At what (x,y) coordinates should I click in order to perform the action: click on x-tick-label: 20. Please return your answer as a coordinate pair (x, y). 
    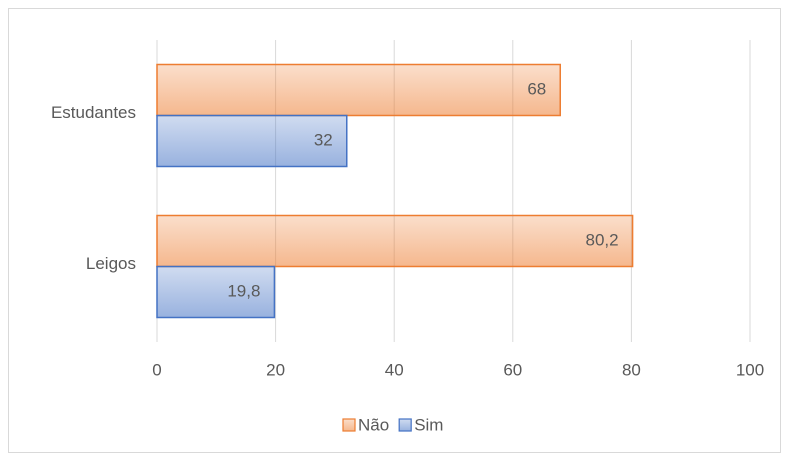
    Looking at the image, I should click on (275, 369).